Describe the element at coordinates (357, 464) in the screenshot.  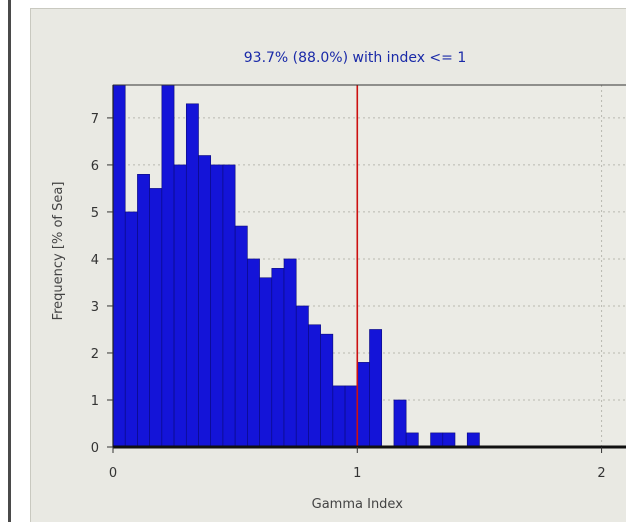
I see `x-tick-labels: 0 1 2` at that location.